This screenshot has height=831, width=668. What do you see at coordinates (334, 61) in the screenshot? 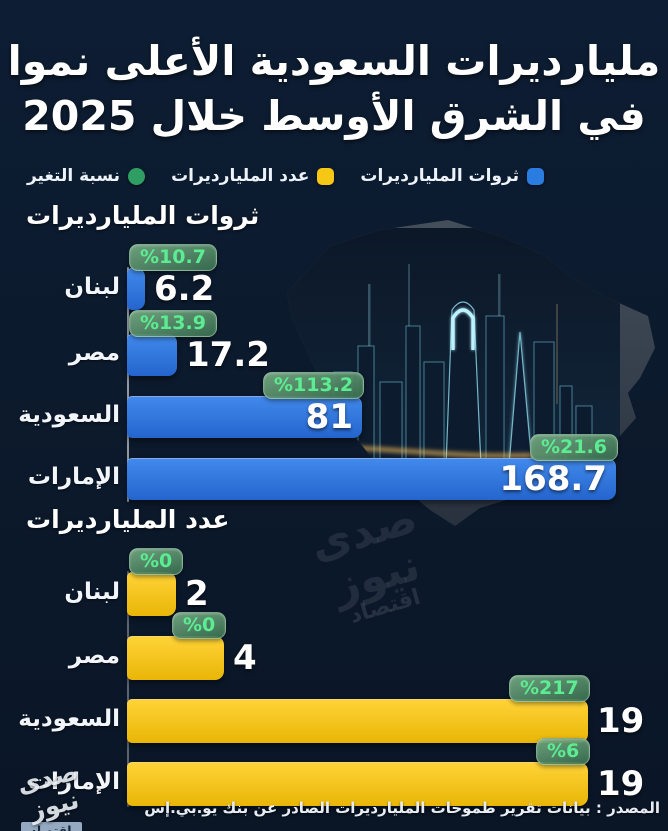
I see `title-line-1: مليارديرات السعودية الأعلى نموا` at bounding box center [334, 61].